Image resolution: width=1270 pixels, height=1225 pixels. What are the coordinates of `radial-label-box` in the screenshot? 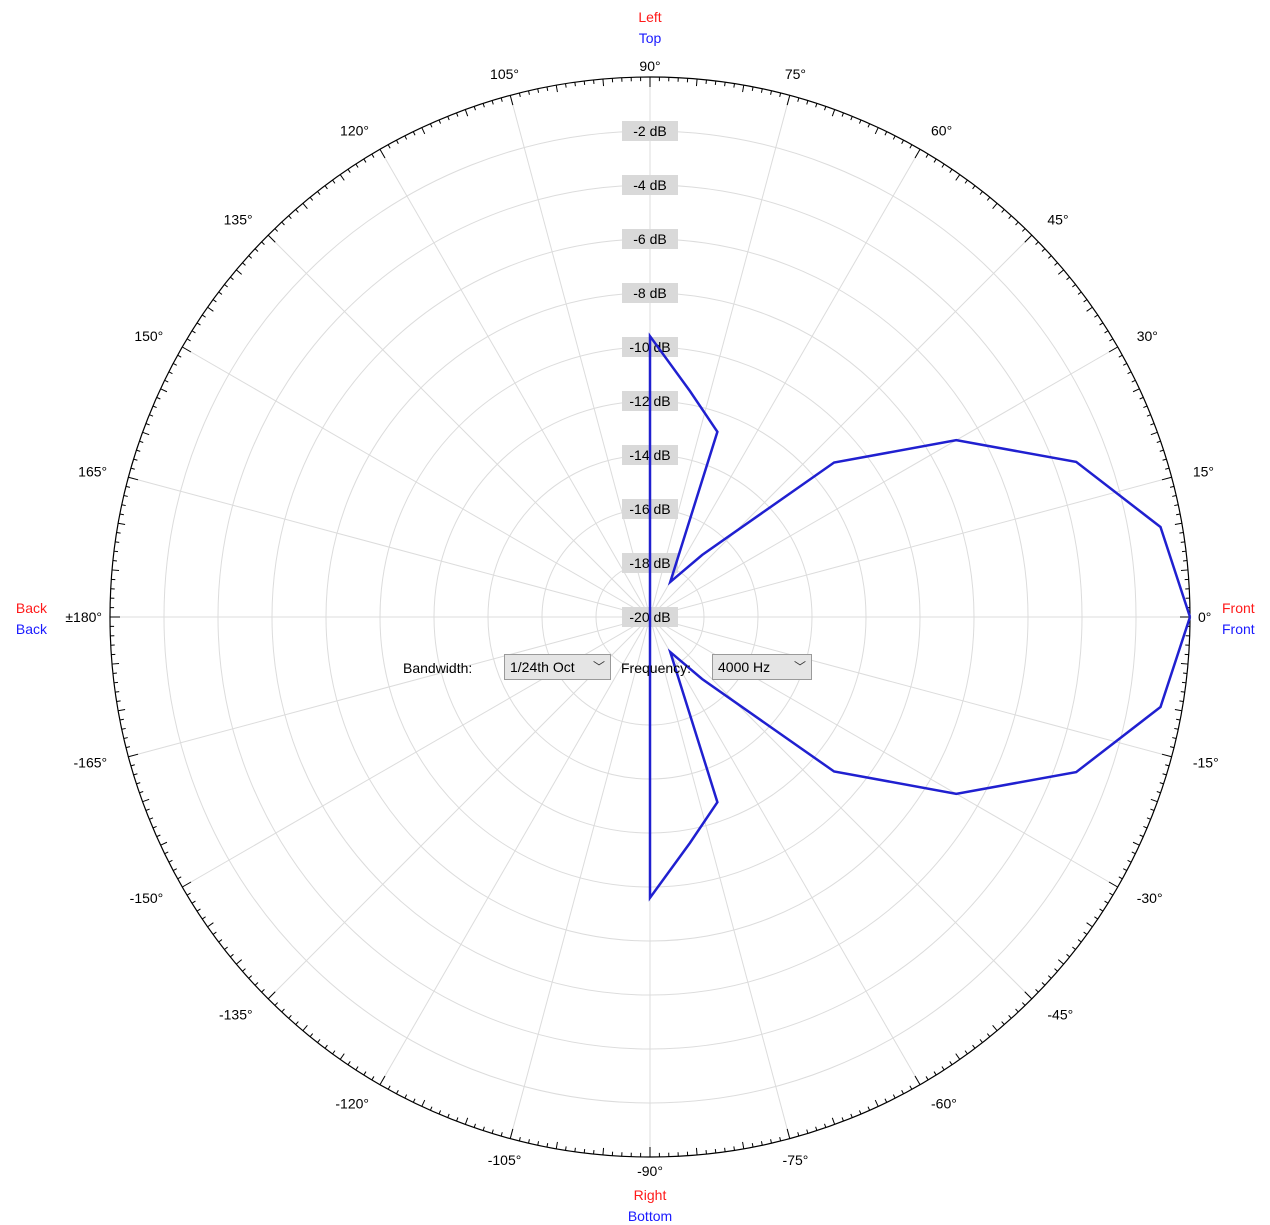 It's located at (650, 239).